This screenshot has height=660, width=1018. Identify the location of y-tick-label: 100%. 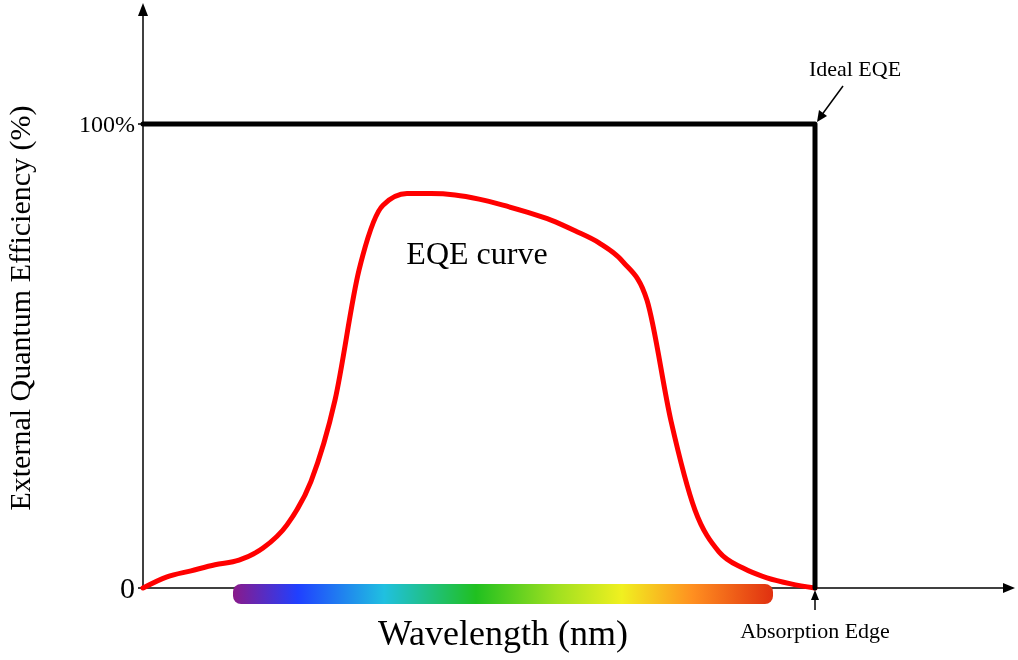
(107, 123).